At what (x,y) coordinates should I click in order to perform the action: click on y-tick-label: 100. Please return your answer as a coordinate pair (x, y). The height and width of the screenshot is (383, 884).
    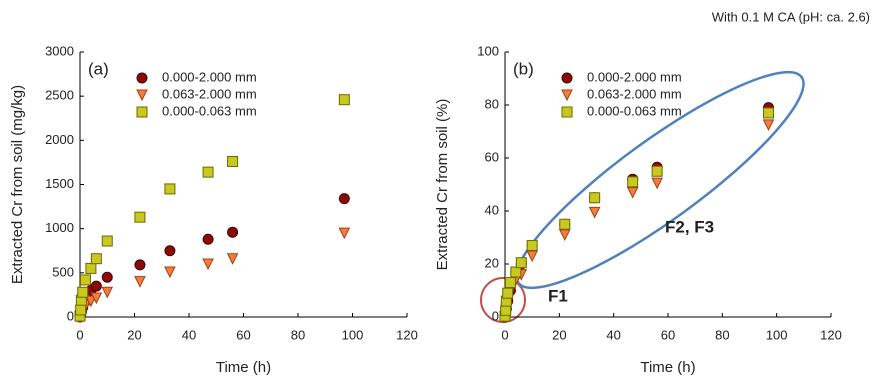
    Looking at the image, I should click on (488, 50).